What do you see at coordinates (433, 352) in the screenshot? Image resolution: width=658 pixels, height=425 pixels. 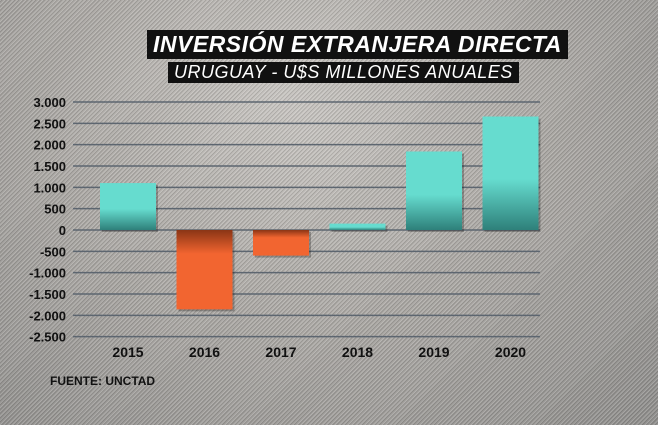 I see `x-tick-label: 2019` at bounding box center [433, 352].